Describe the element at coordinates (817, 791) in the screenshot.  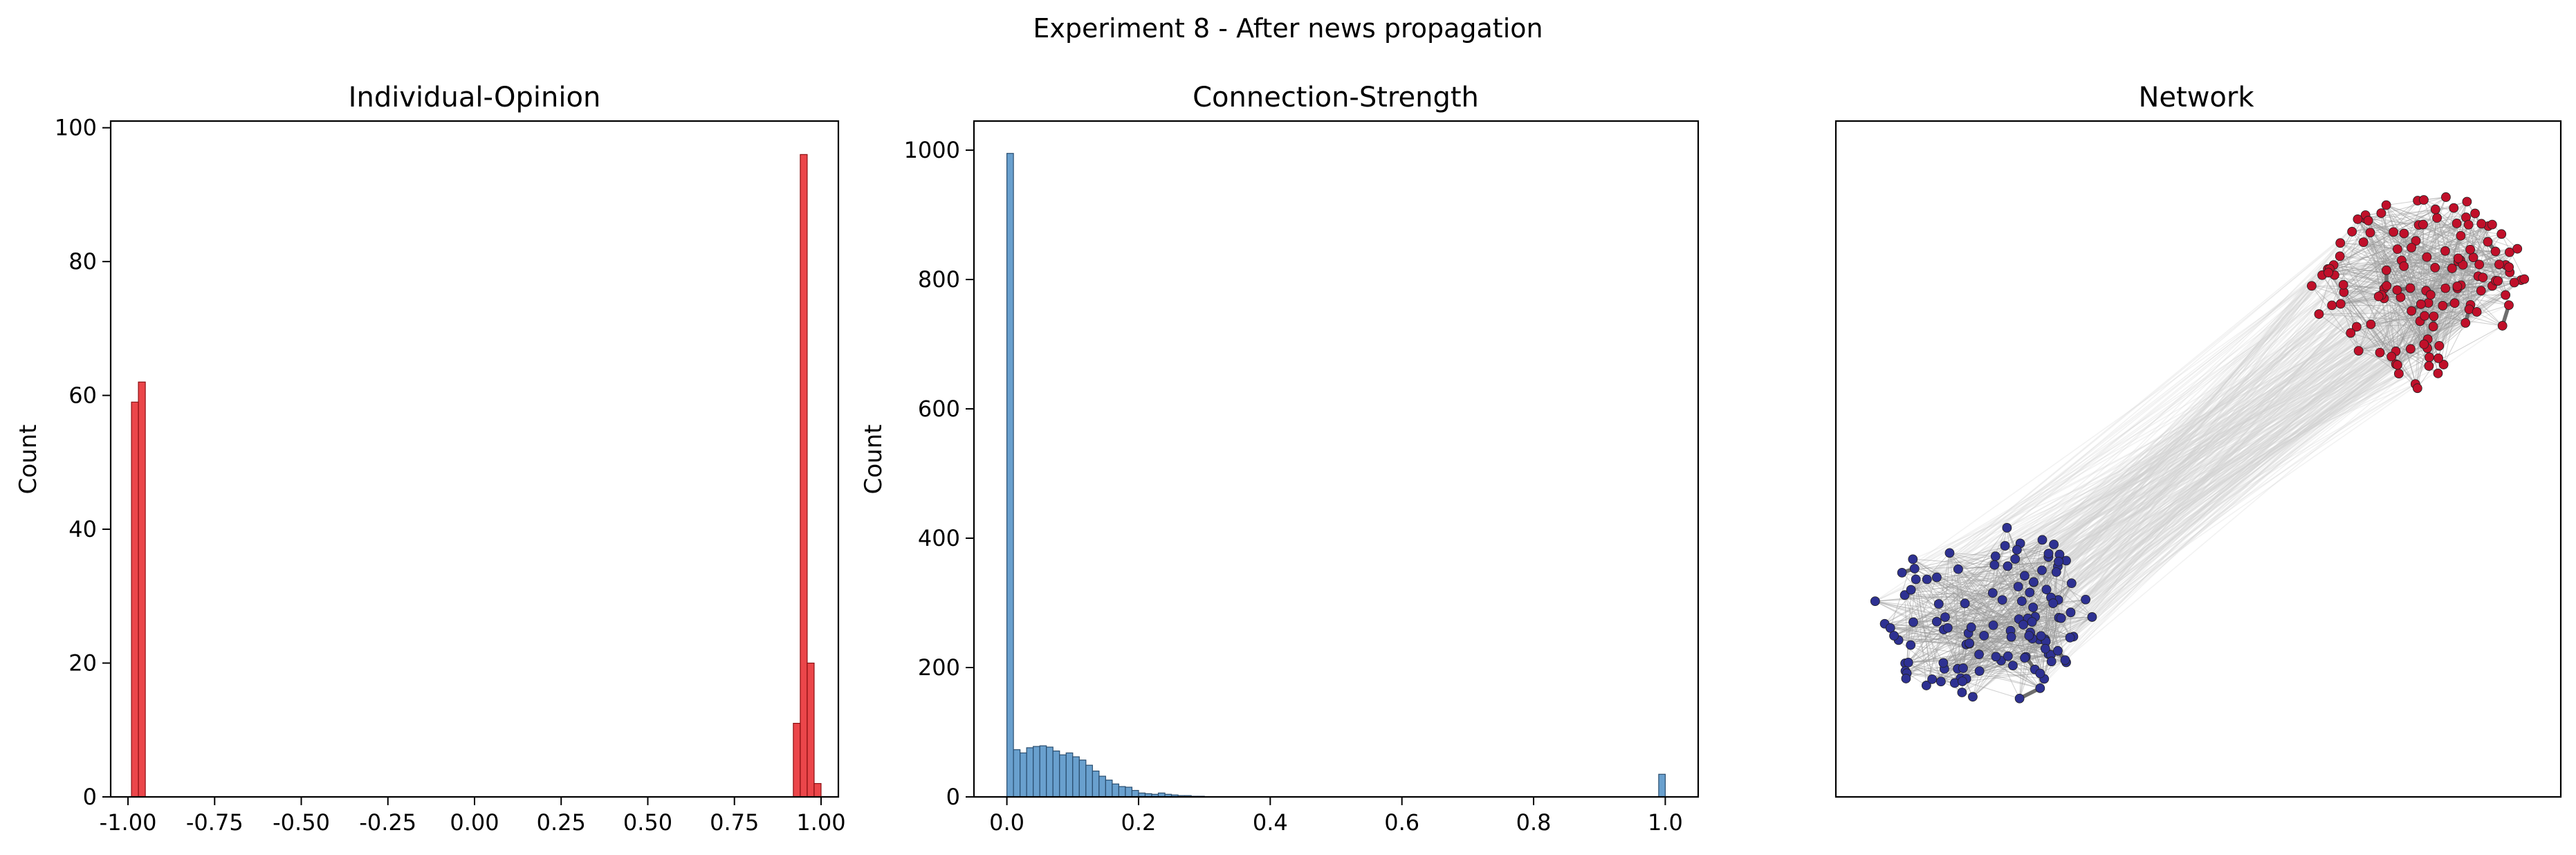
I see `opinion-bar` at that location.